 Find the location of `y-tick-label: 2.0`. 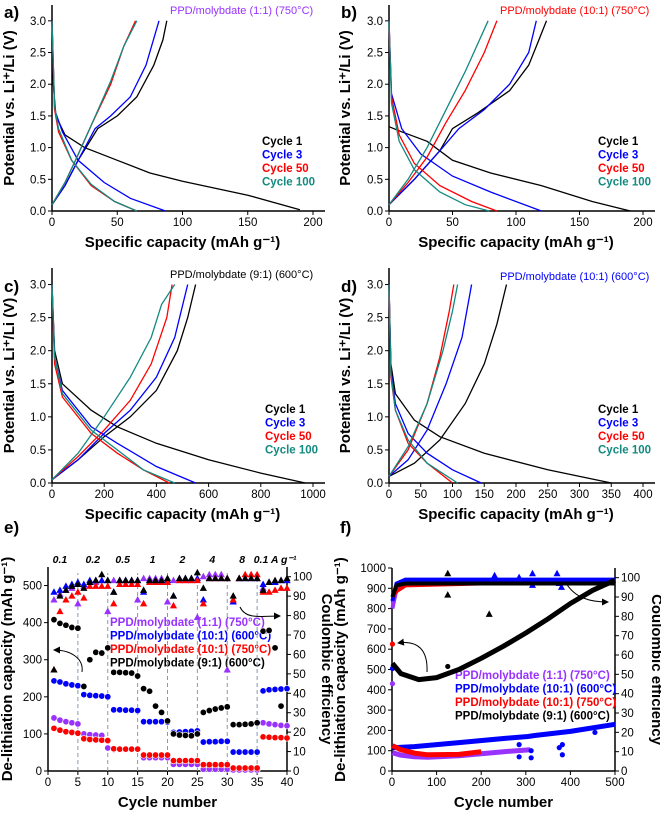

y-tick-label: 2.0 is located at coordinates (375, 85).